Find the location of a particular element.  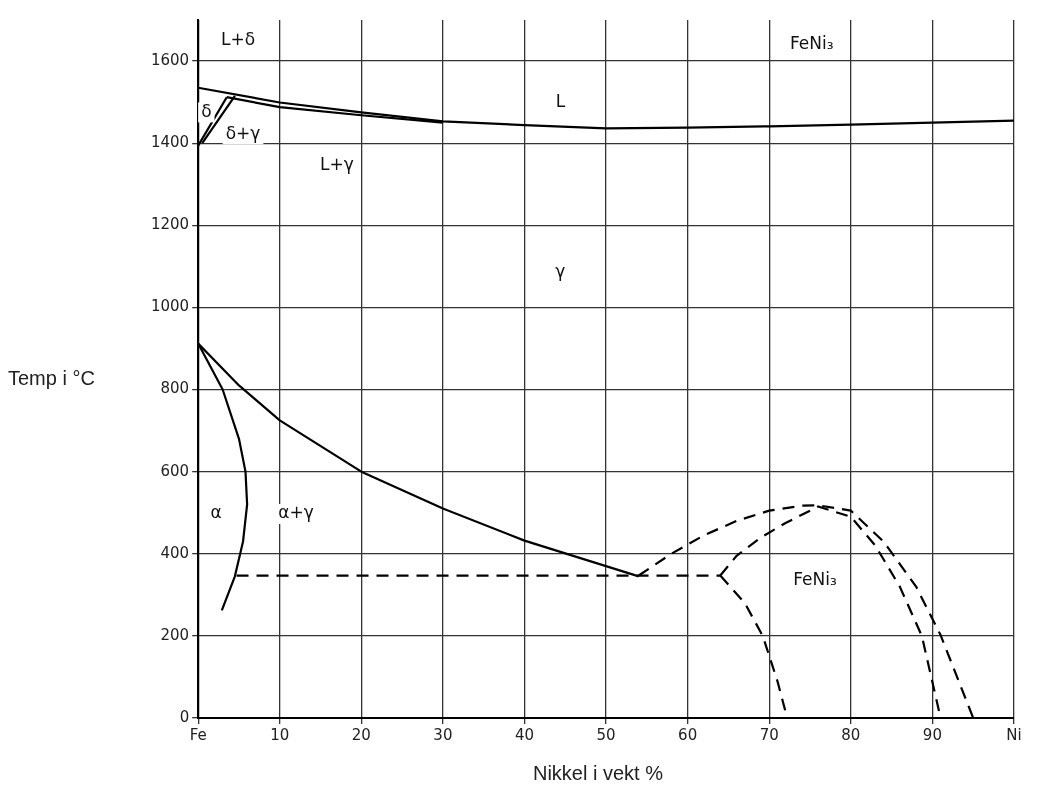

y-tick-label: 200 is located at coordinates (175, 634).